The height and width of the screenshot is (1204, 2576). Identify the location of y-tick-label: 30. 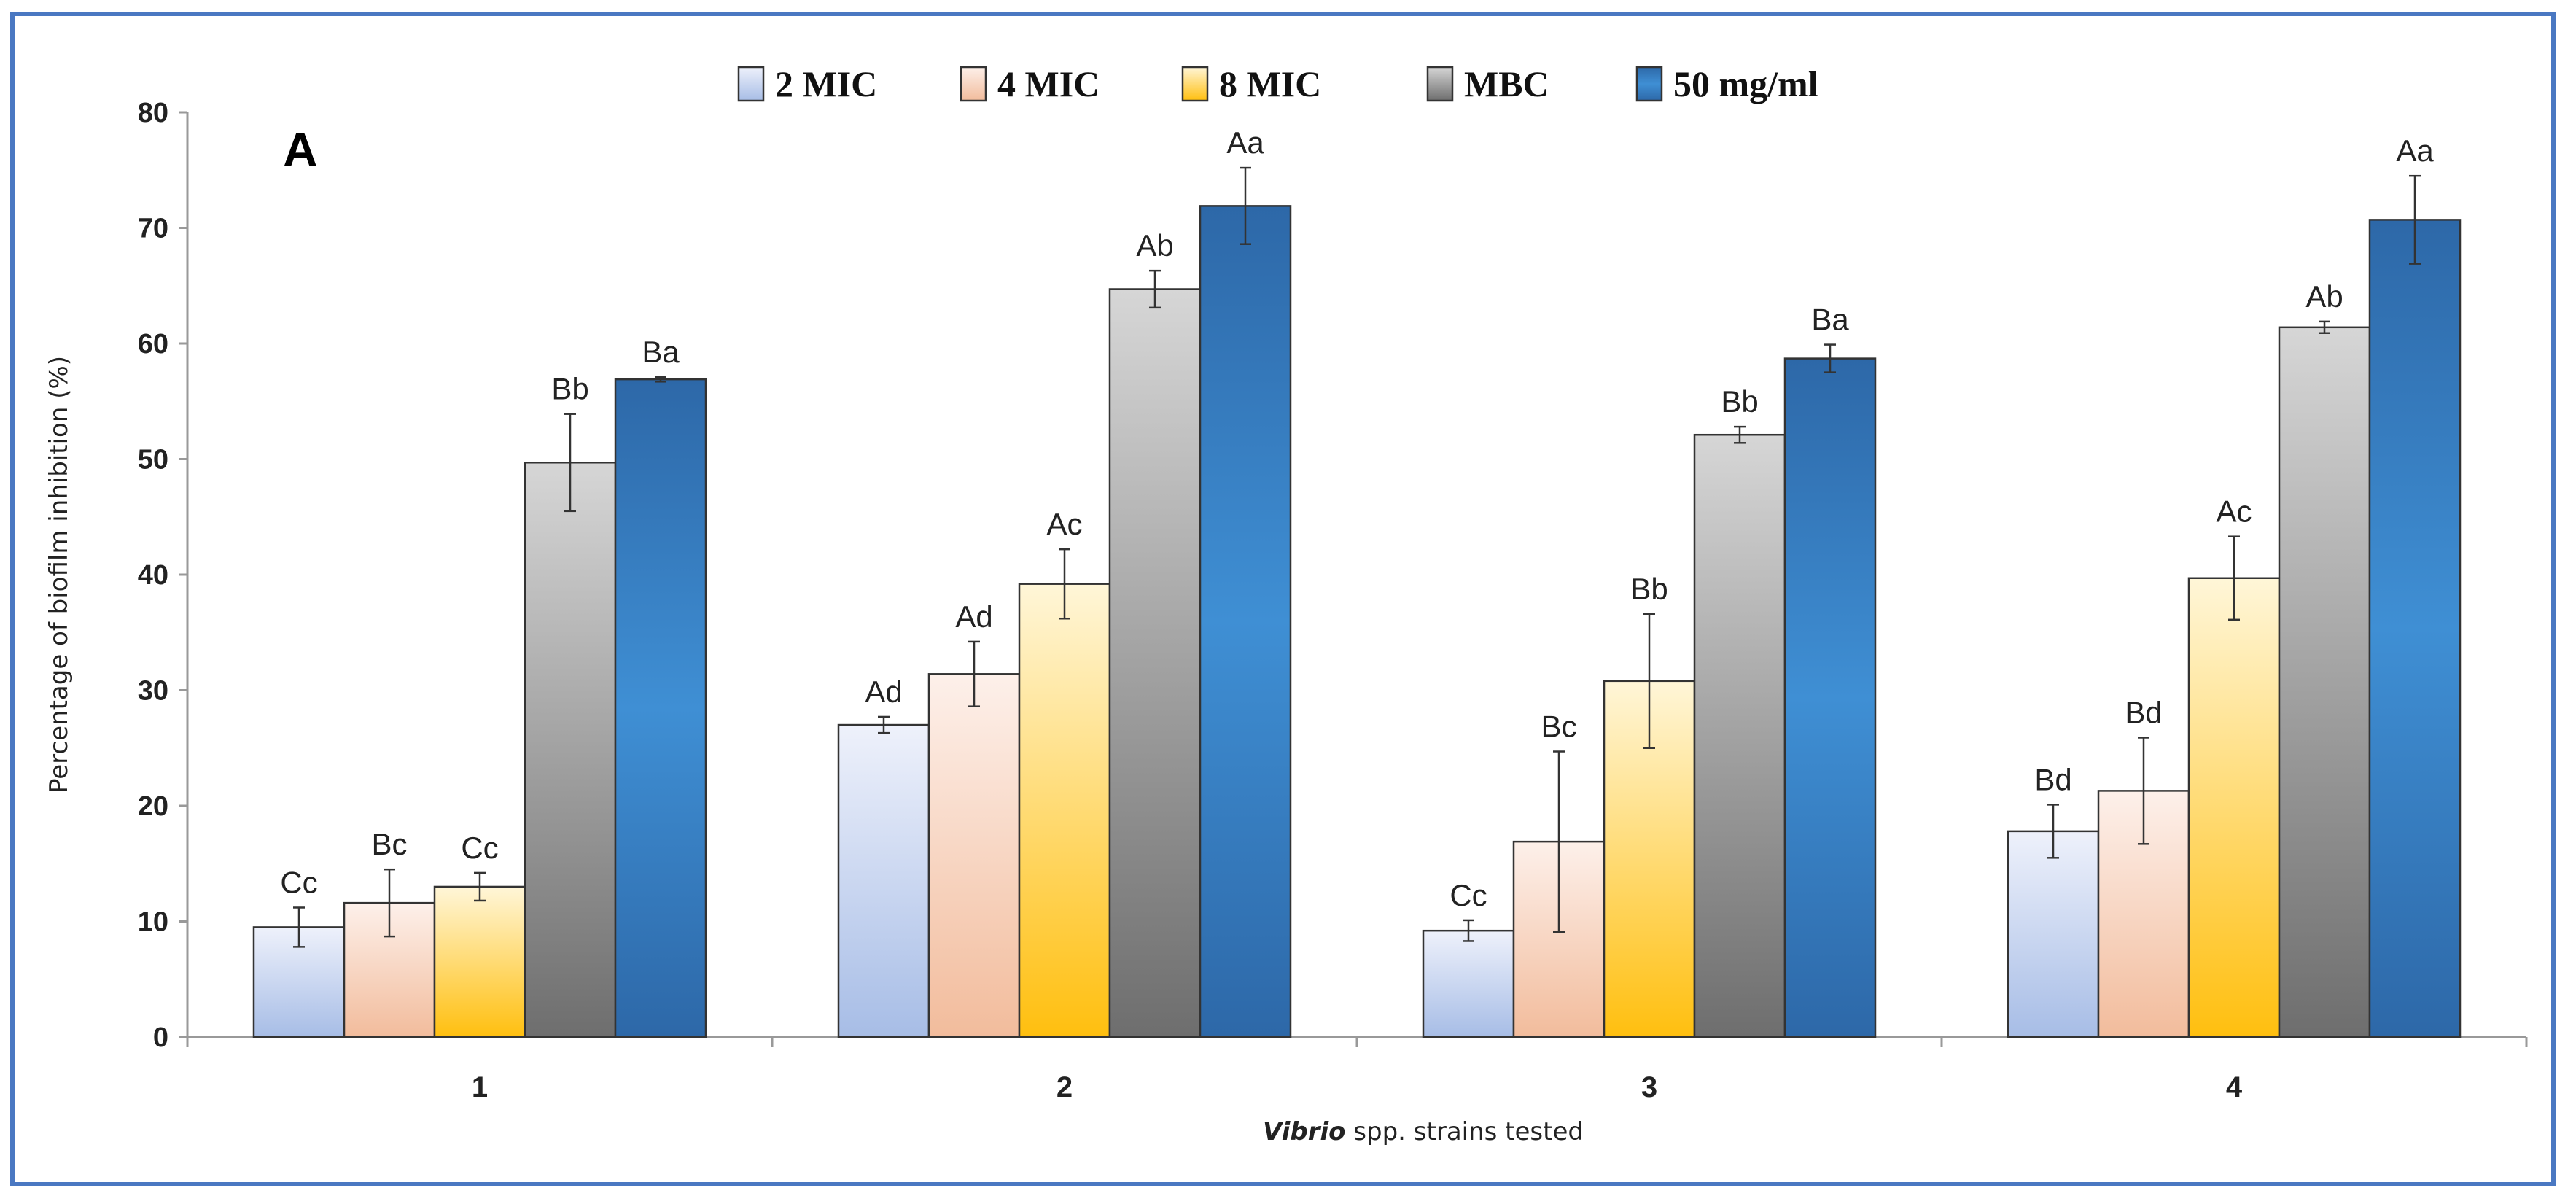
(153, 691).